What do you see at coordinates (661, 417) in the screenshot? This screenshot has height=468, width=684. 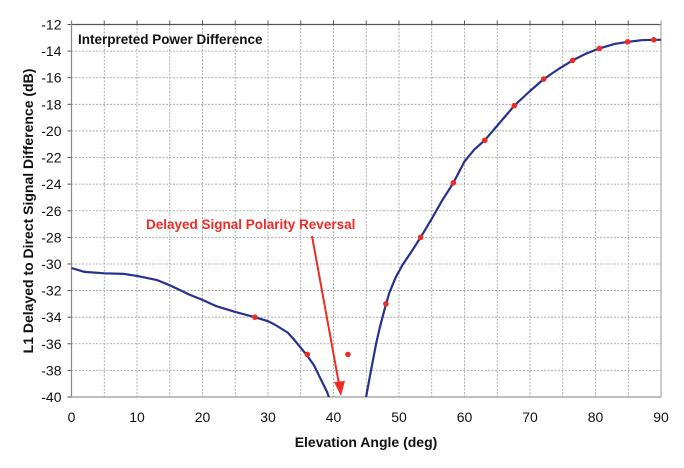 I see `x-tick-label: 90` at bounding box center [661, 417].